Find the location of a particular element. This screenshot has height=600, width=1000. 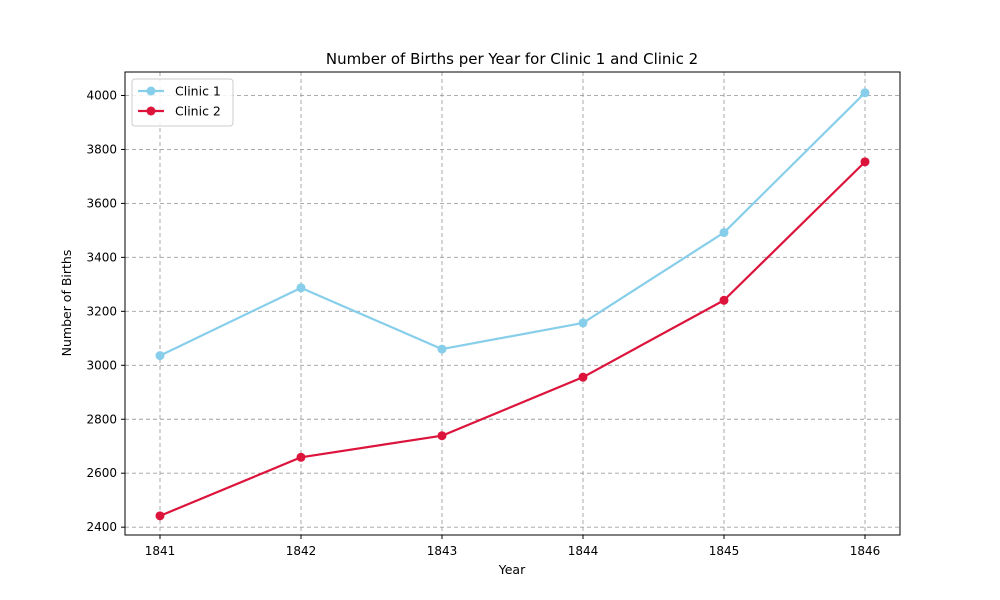

y-tick-label: 4000 is located at coordinates (101, 95).